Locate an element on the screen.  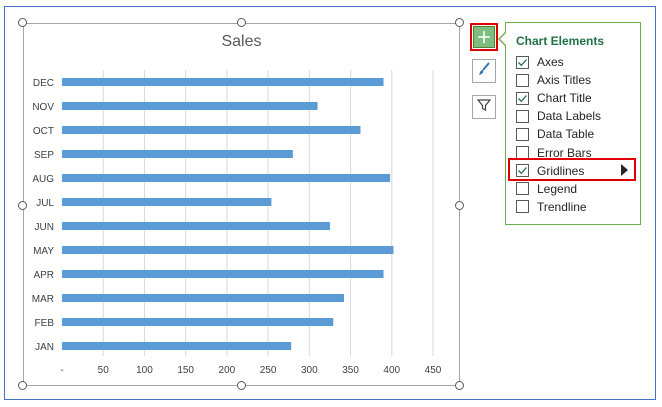
chart-styles-button is located at coordinates (484, 71).